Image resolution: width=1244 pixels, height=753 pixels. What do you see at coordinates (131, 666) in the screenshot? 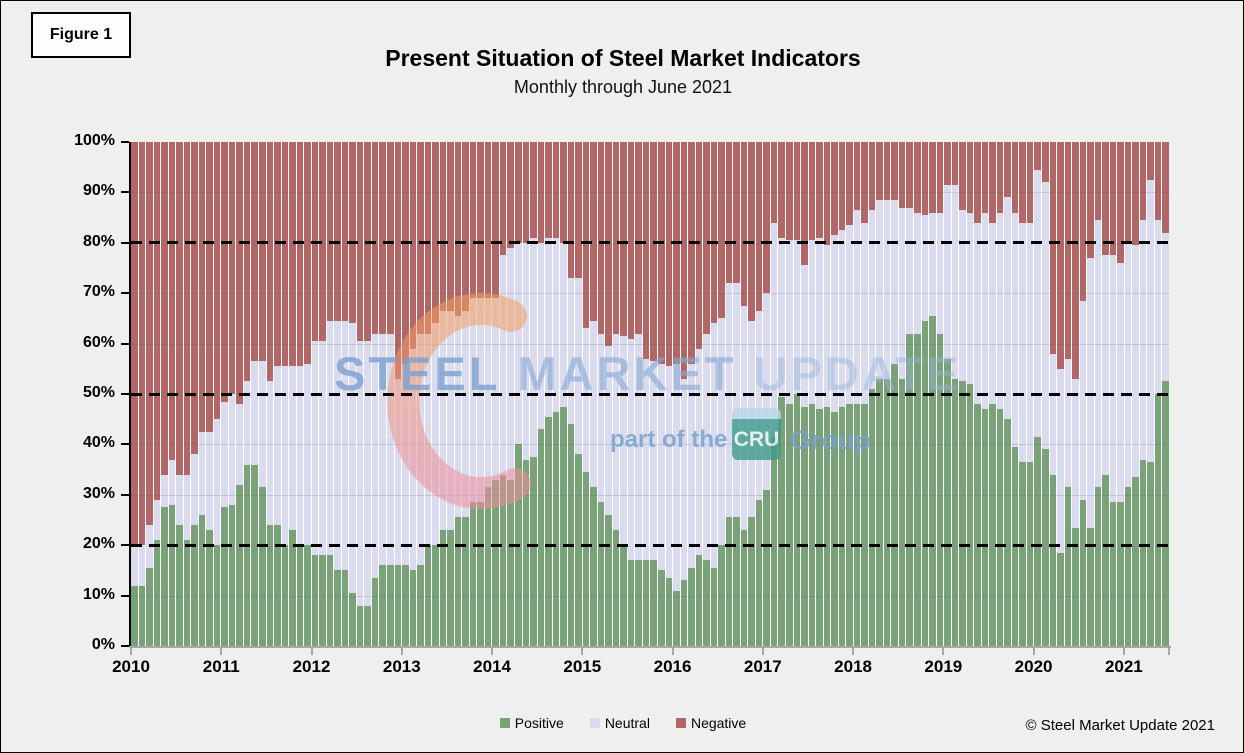
I see `x-axis-label-2010: 2010` at bounding box center [131, 666].